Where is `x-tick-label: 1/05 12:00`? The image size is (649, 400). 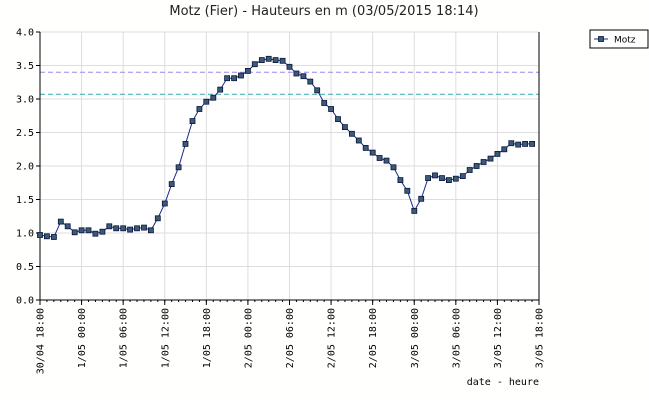 x-tick-label: 1/05 12:00 is located at coordinates (165, 338).